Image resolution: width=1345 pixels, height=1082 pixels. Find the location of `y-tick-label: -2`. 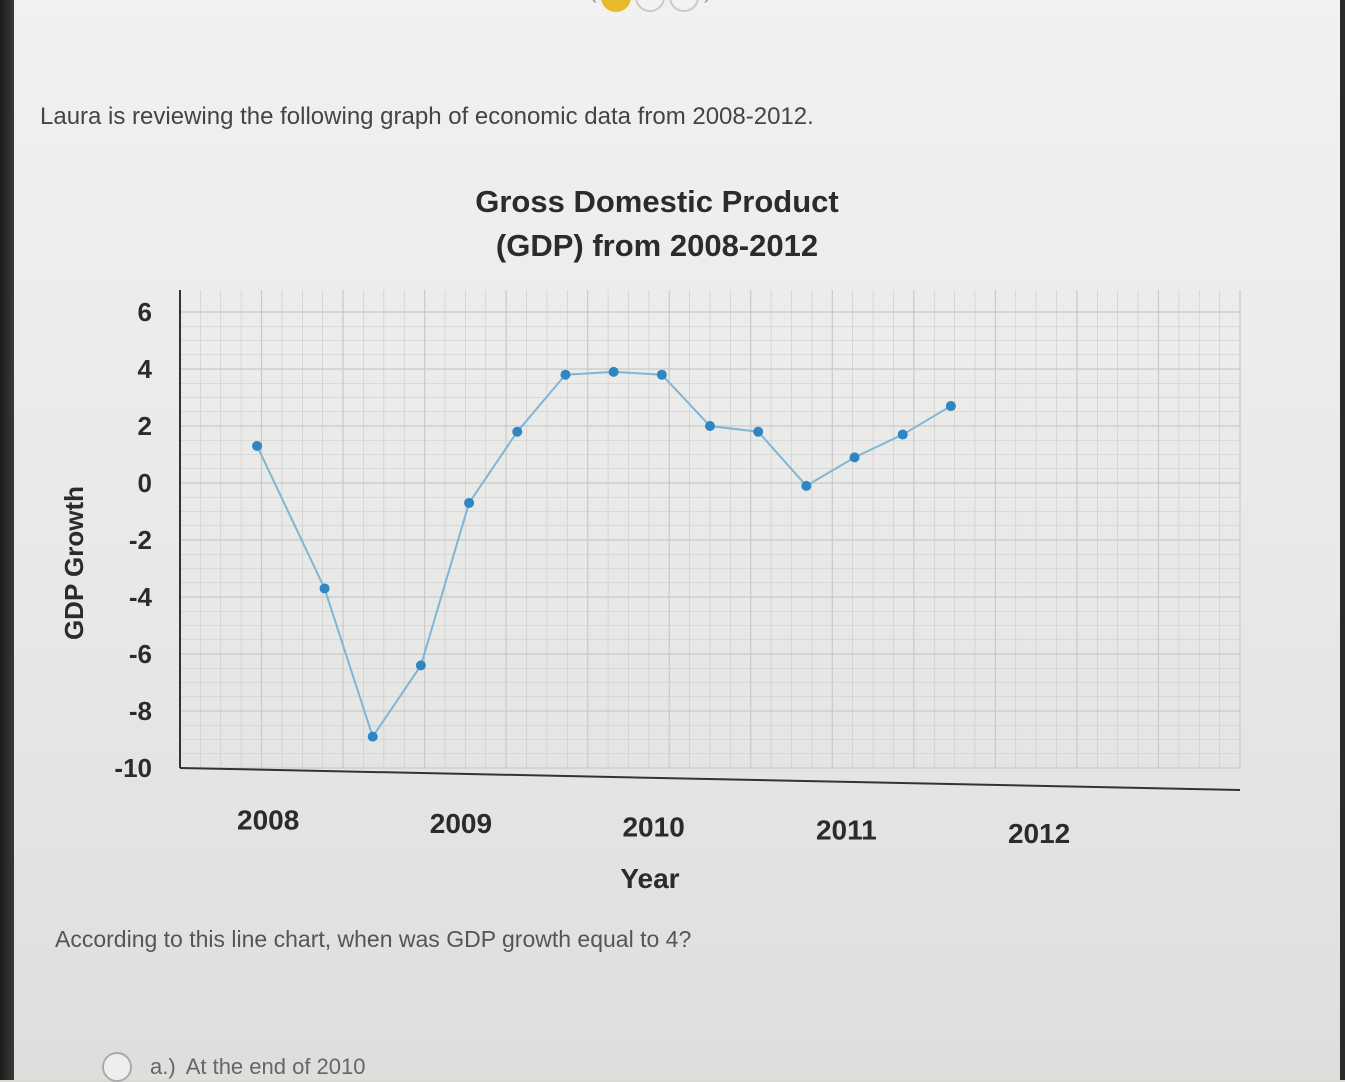

y-tick-label: -2 is located at coordinates (140, 540).